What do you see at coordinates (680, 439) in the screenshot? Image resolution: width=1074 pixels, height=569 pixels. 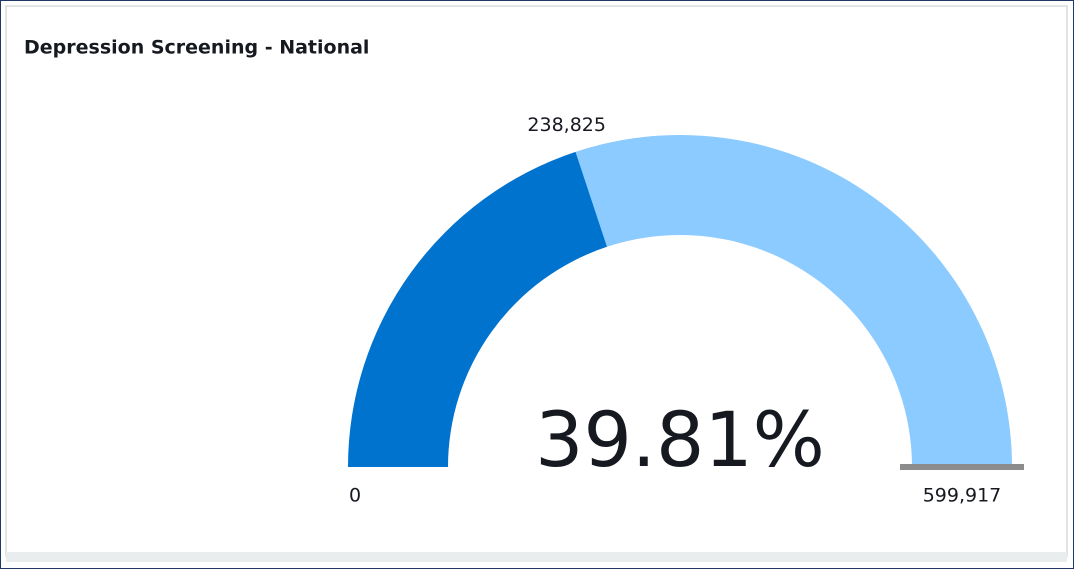 I see `percent-label: 39.81%` at bounding box center [680, 439].